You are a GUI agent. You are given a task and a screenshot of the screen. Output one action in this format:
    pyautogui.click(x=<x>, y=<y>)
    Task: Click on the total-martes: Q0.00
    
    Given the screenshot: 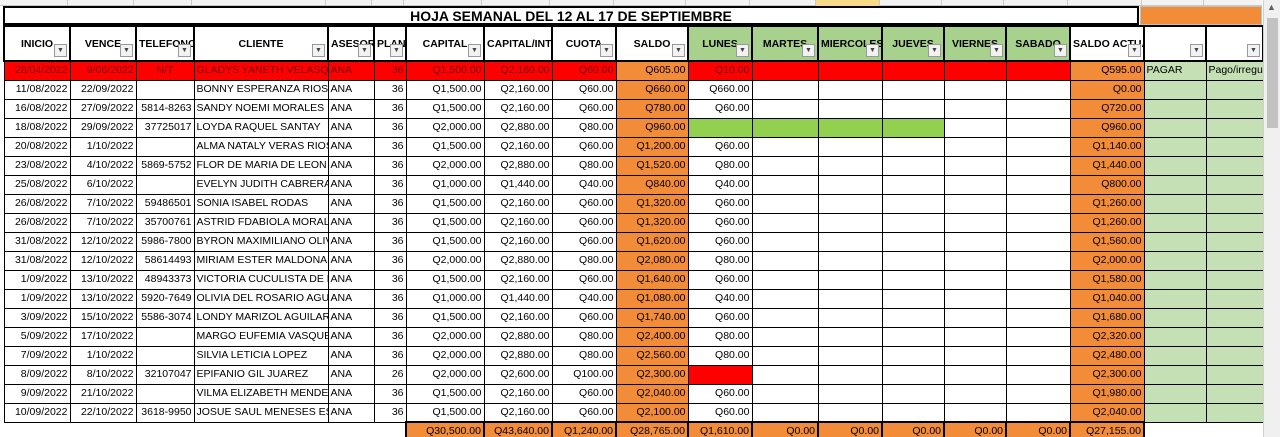 What is the action you would take?
    pyautogui.click(x=785, y=429)
    